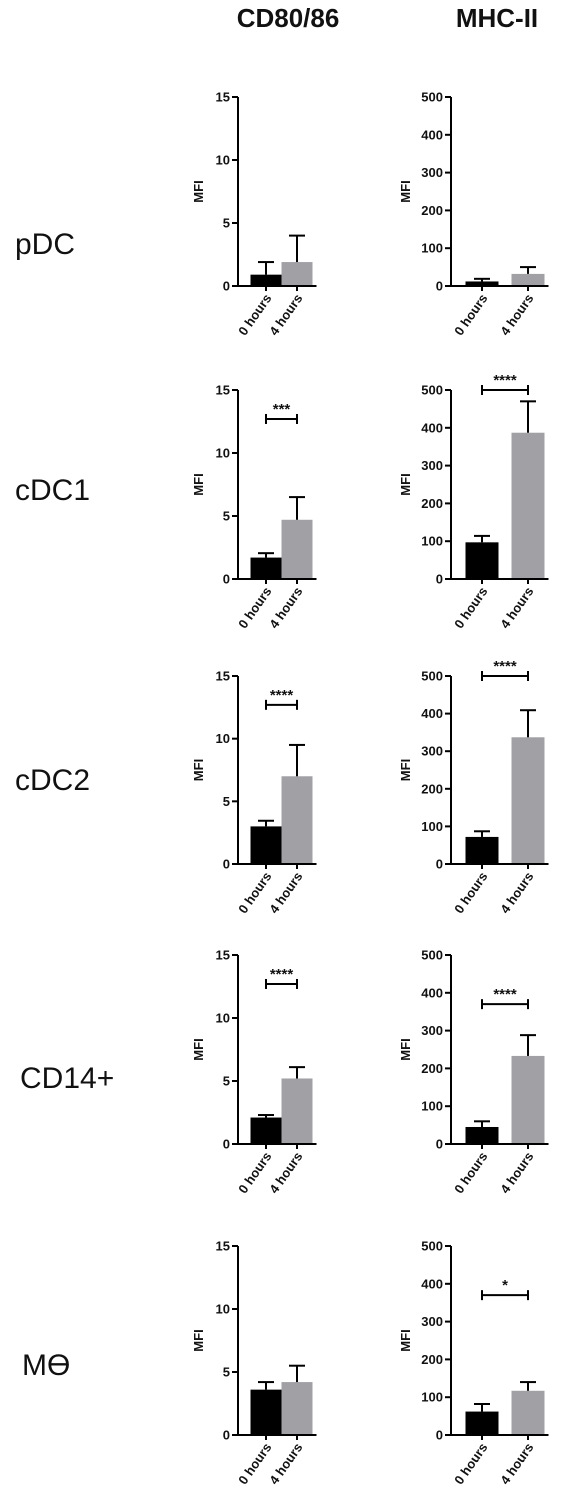 The width and height of the screenshot is (561, 1497). Describe the element at coordinates (282, 409) in the screenshot. I see `significance-label: ***` at that location.